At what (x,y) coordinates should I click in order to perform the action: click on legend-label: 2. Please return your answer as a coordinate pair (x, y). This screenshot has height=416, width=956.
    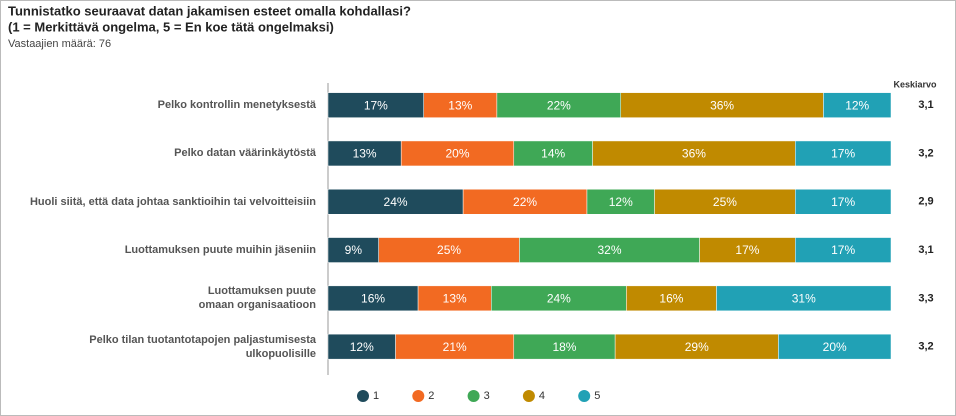
    Looking at the image, I should click on (431, 396).